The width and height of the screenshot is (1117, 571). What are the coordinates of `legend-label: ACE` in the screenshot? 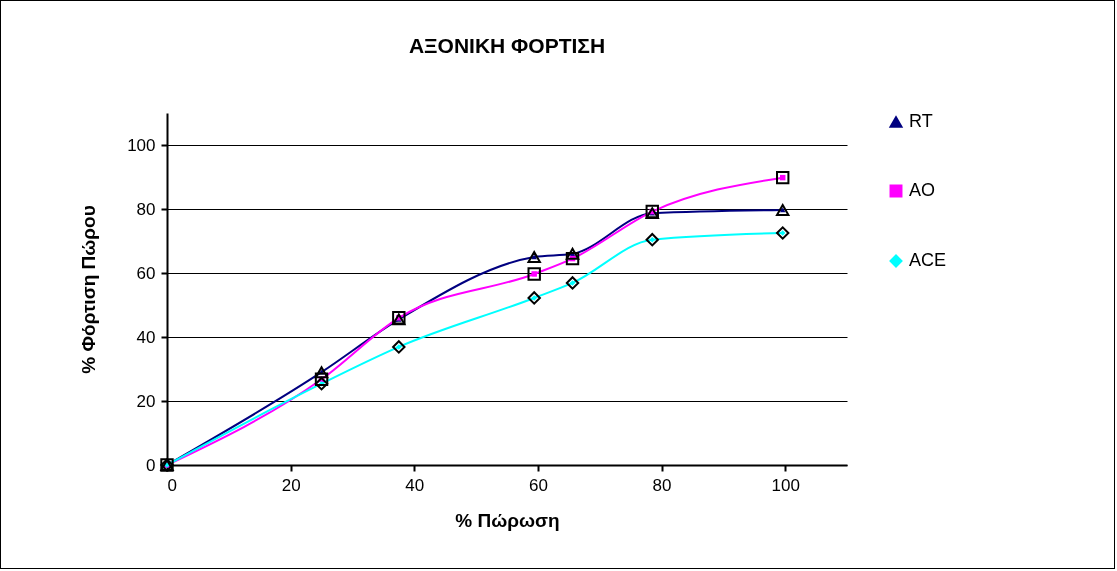 It's located at (928, 260).